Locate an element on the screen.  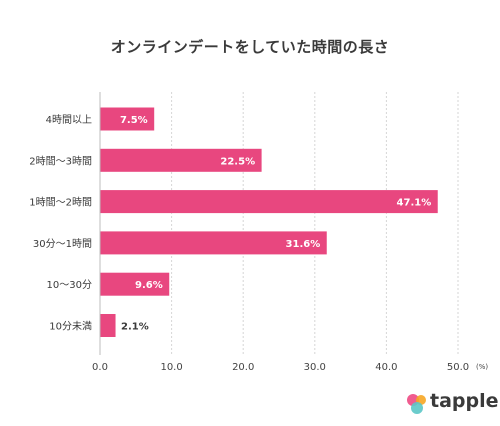
value-label: 9.6% is located at coordinates (149, 285).